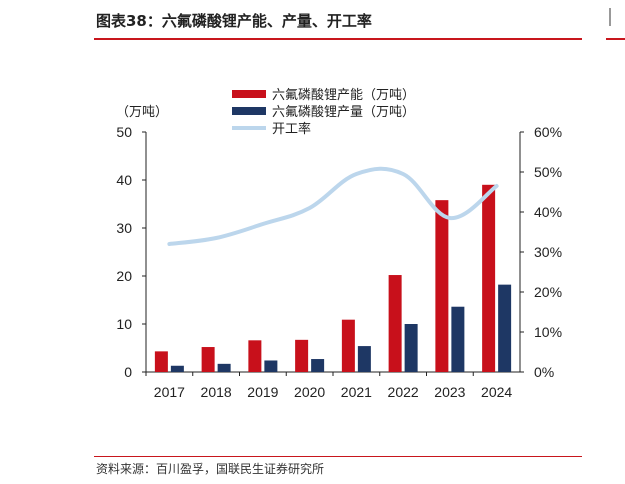 This screenshot has height=484, width=625. I want to click on x-tick-label: 2020, so click(309, 392).